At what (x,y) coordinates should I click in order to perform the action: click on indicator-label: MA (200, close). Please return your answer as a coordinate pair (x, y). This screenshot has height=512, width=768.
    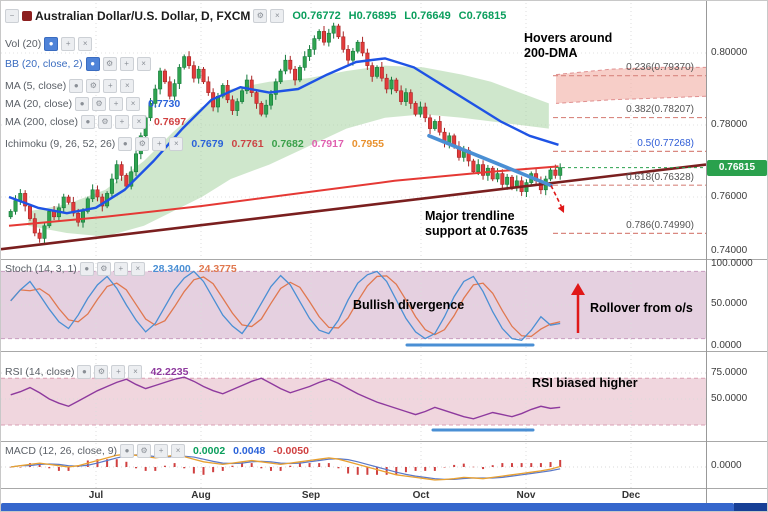
    Looking at the image, I should click on (41, 122).